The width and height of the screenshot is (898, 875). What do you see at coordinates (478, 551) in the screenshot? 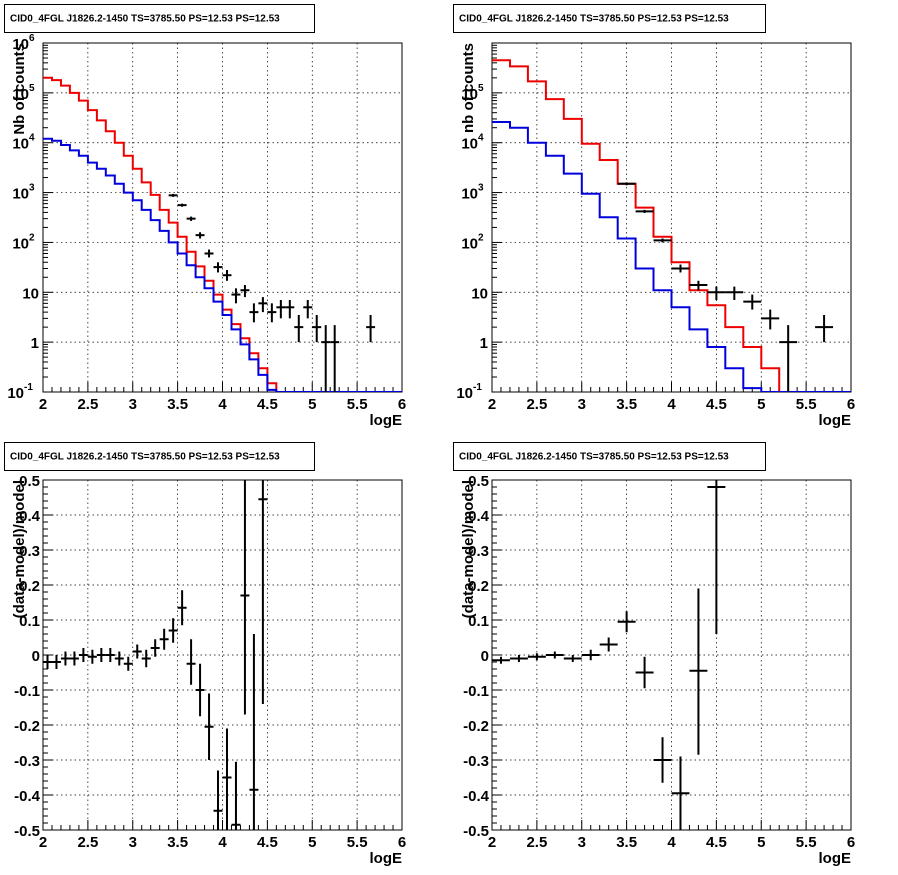
I see `y-tick-label: 0.3` at bounding box center [478, 551].